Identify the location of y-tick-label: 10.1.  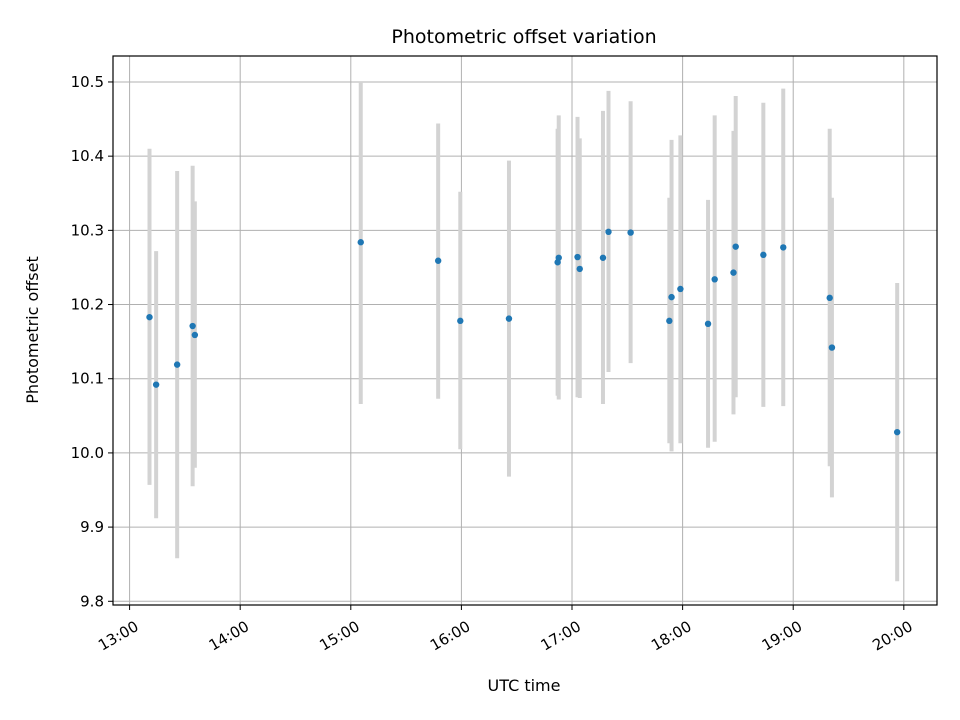
(87, 379).